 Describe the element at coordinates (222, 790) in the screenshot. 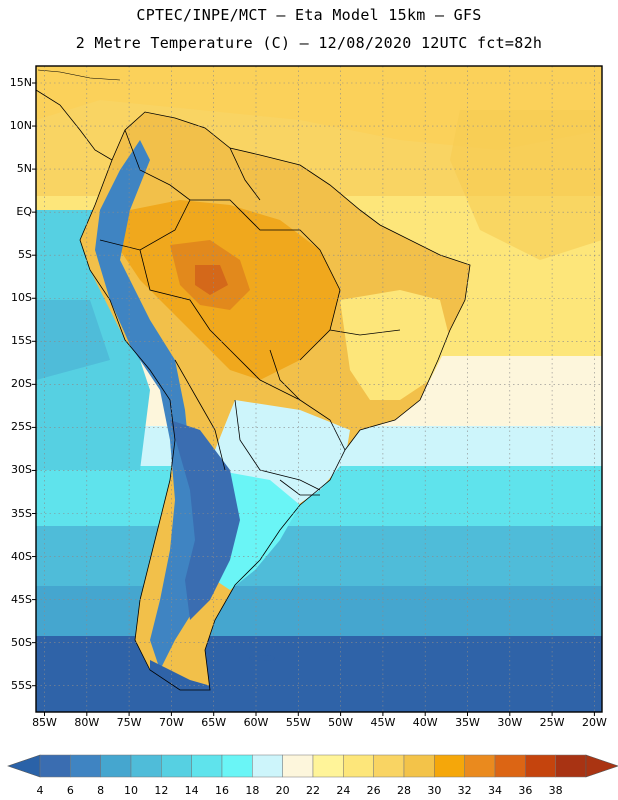

I see `colorbar-label: 16` at that location.